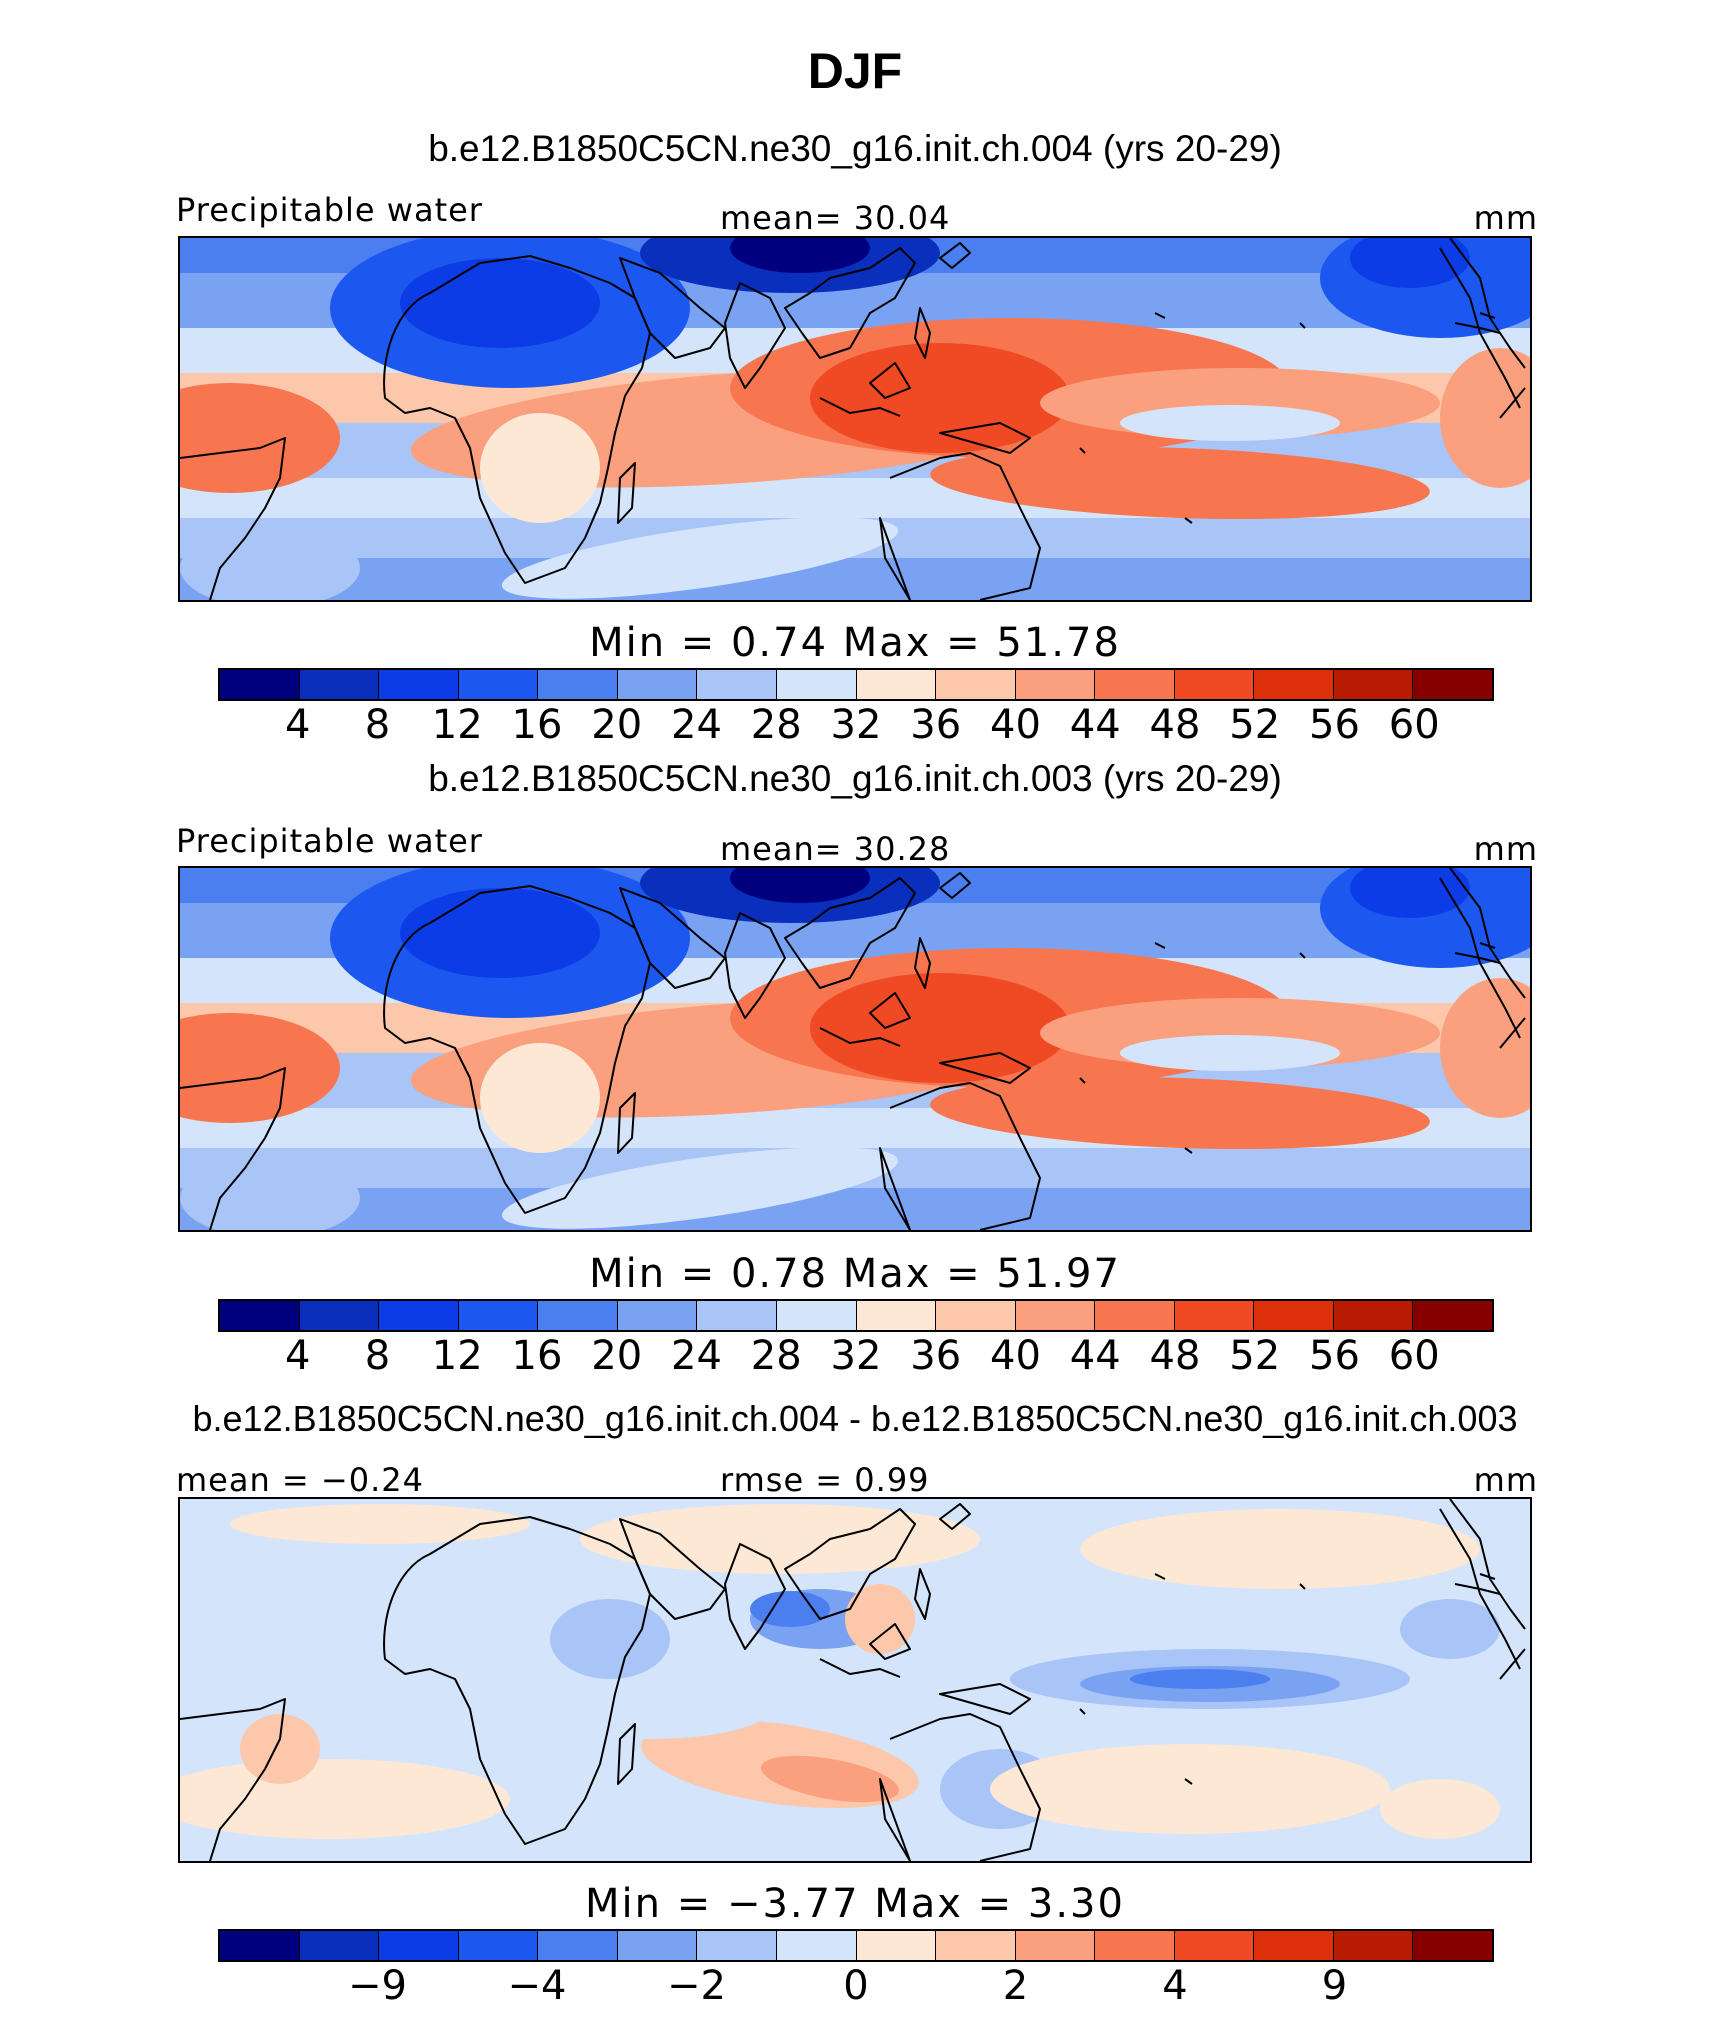 The width and height of the screenshot is (1710, 2020). Describe the element at coordinates (1015, 1986) in the screenshot. I see `colorbar-tick-label: 2` at that location.